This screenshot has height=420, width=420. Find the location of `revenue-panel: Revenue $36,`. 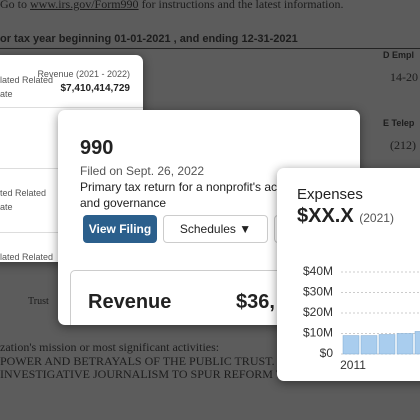

revenue-panel: Revenue $36, is located at coordinates (215, 297).